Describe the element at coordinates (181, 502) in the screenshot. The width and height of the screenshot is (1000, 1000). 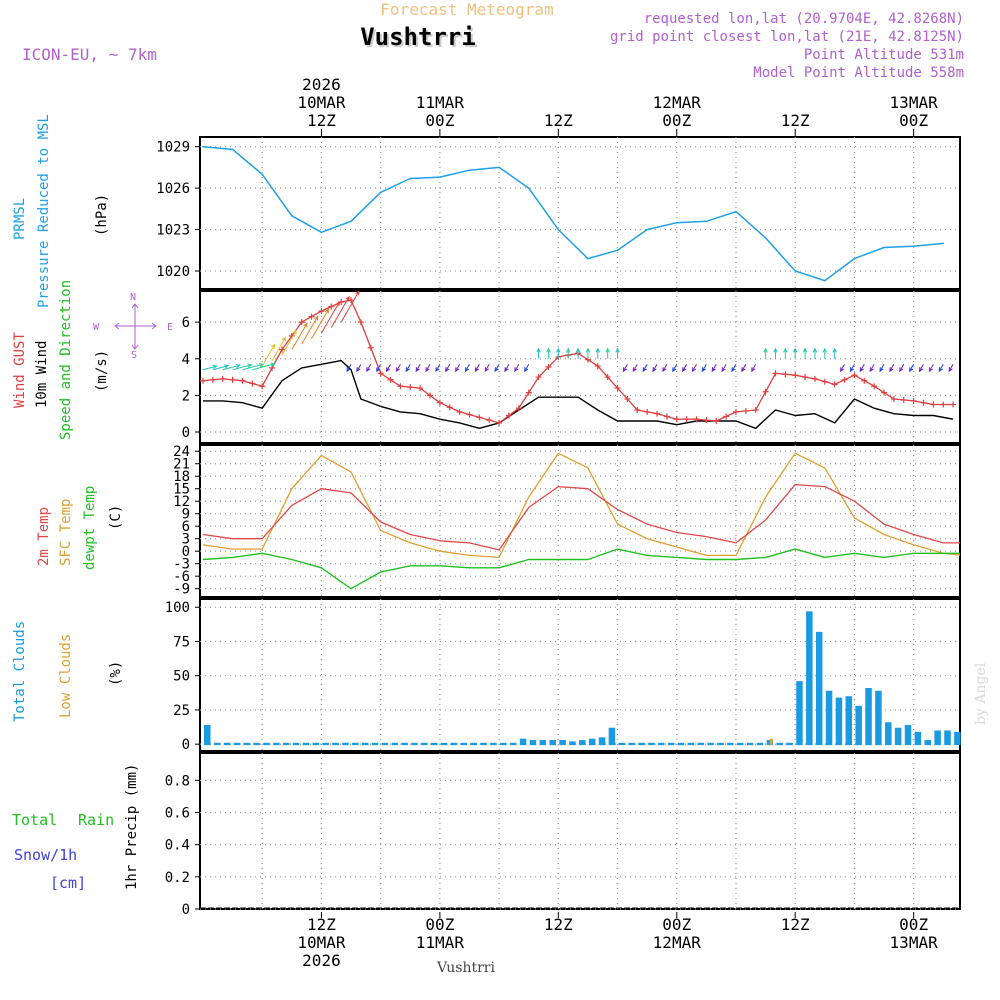
I see `temp-ytick-label: 12` at that location.